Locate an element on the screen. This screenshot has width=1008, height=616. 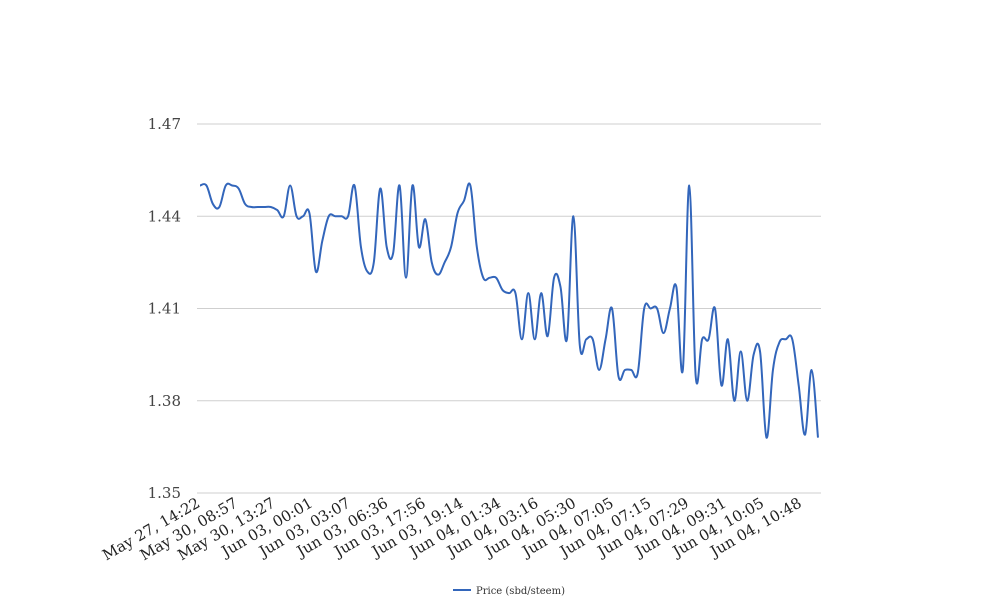
y-tick-label: 1.35 is located at coordinates (164, 493).